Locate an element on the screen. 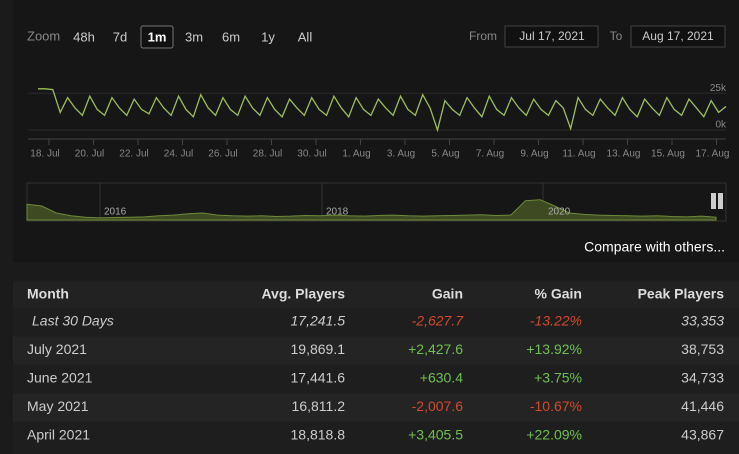 The image size is (739, 454). table-cell: +3,405.5 is located at coordinates (435, 435).